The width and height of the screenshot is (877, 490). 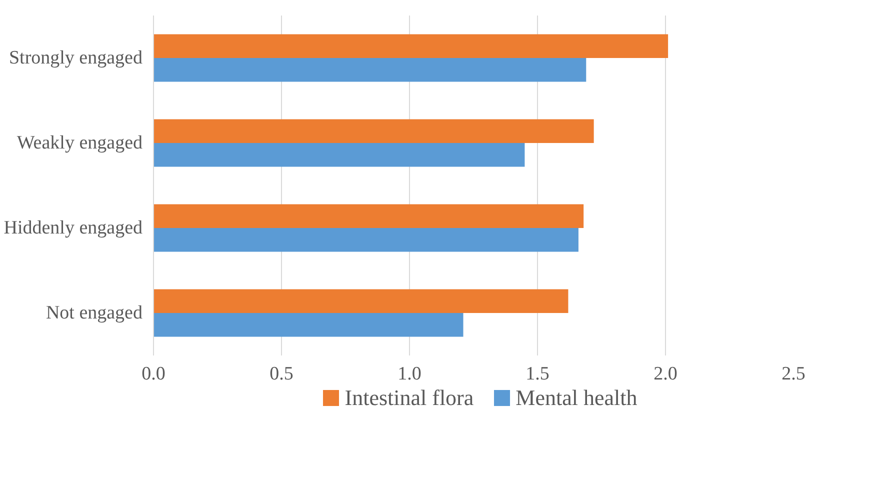 I want to click on x-tick-label: 2.0, so click(x=666, y=374).